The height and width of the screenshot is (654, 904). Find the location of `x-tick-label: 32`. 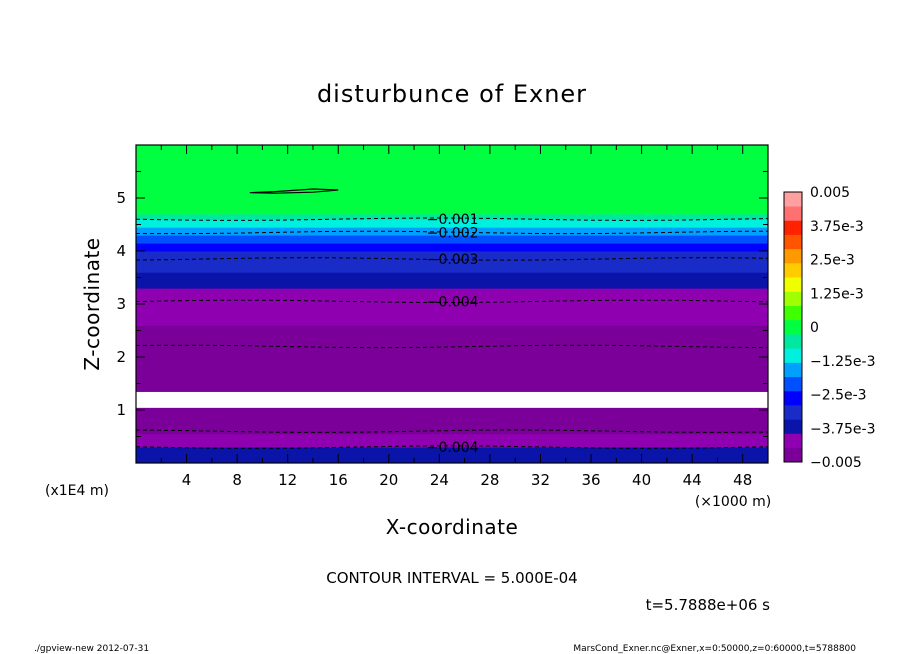

x-tick-label: 32 is located at coordinates (540, 480).